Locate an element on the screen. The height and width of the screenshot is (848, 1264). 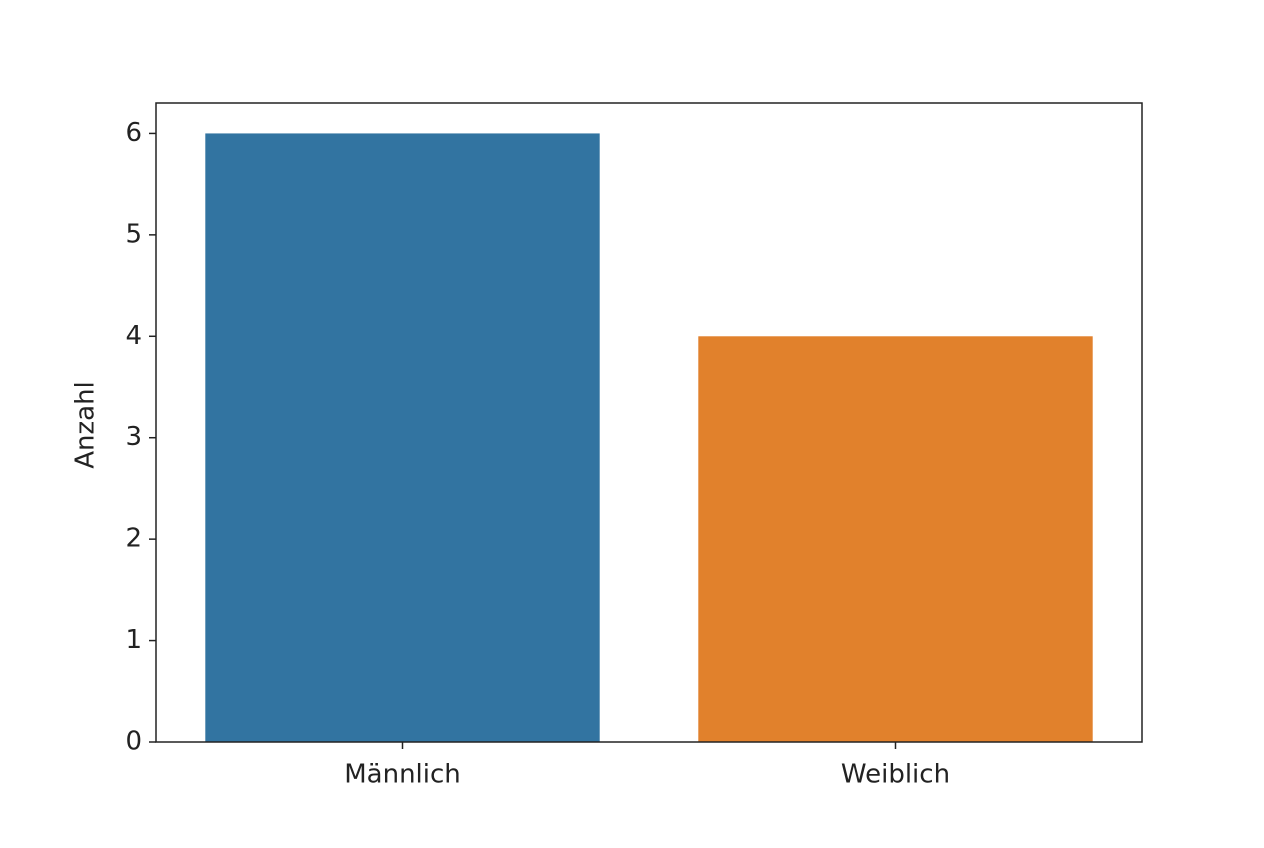
y-tick-label: 1 is located at coordinates (133, 640).